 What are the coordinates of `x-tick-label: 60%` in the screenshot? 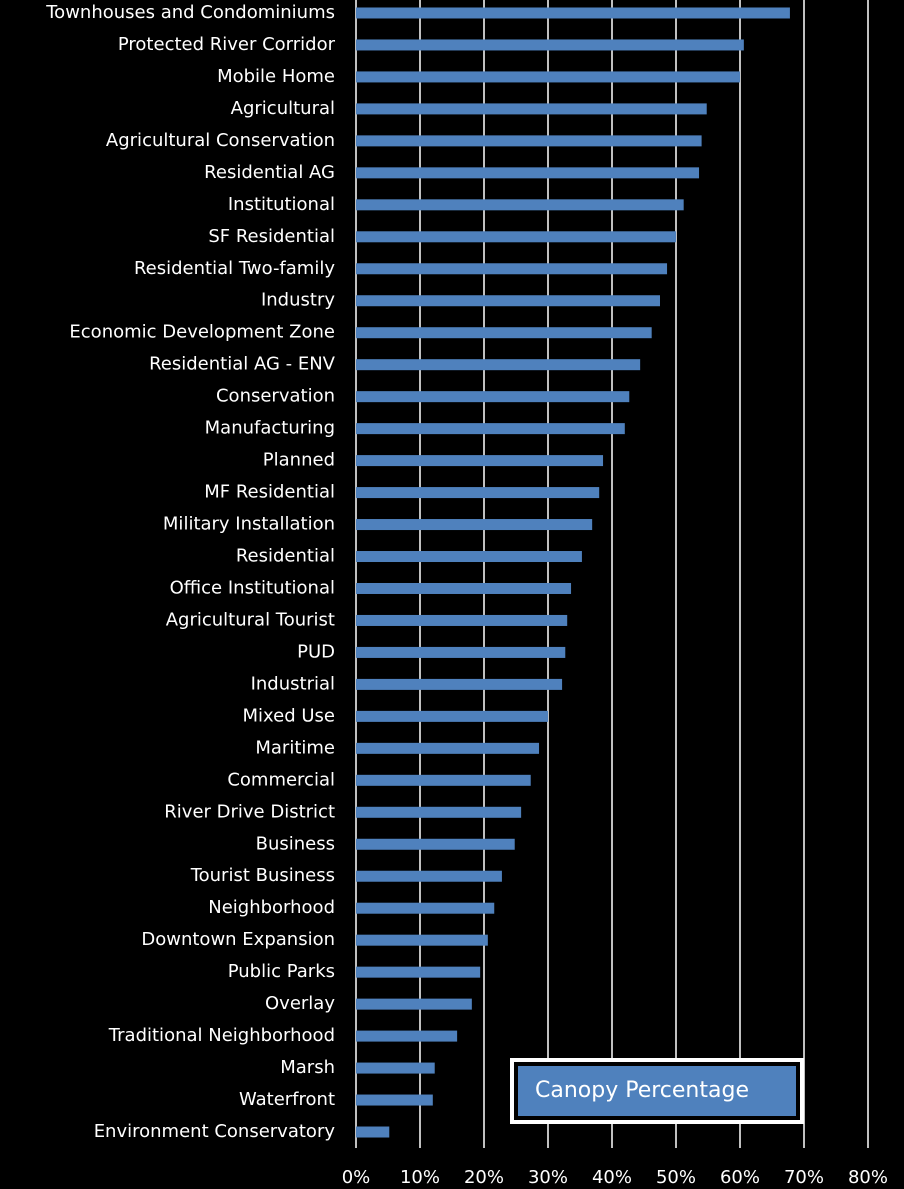 It's located at (740, 1177).